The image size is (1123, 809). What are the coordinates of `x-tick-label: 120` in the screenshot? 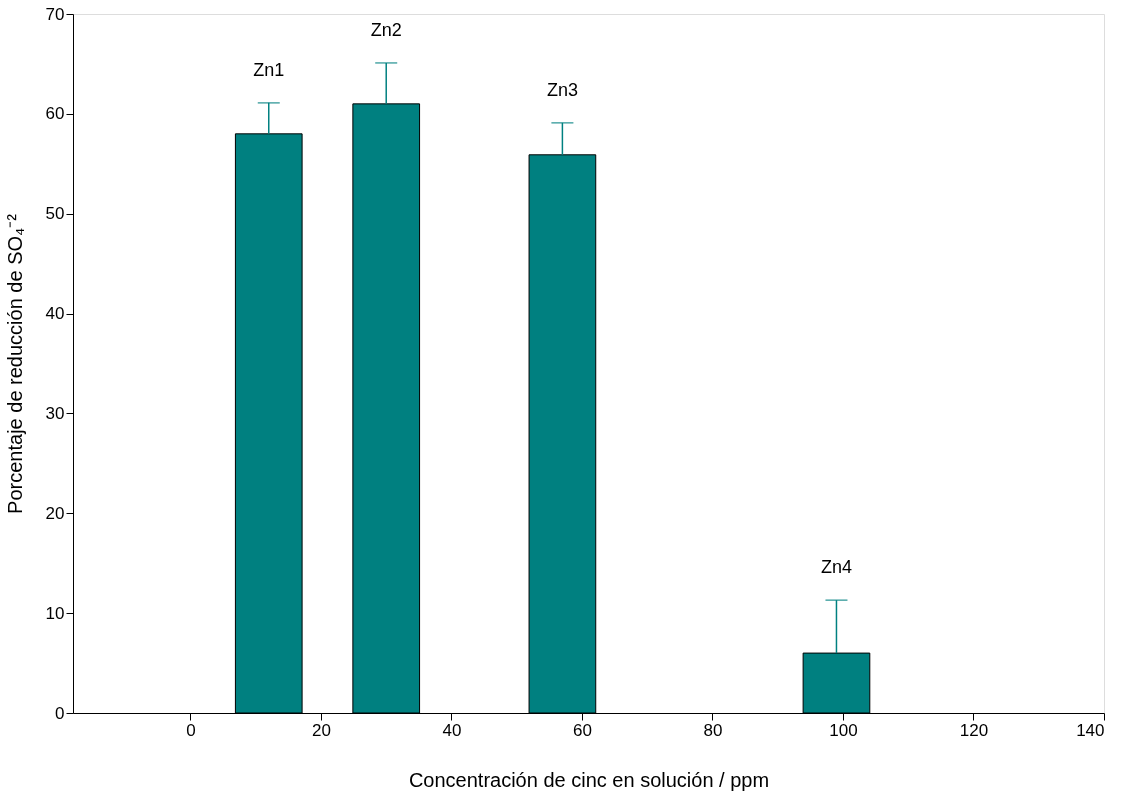 It's located at (974, 730).